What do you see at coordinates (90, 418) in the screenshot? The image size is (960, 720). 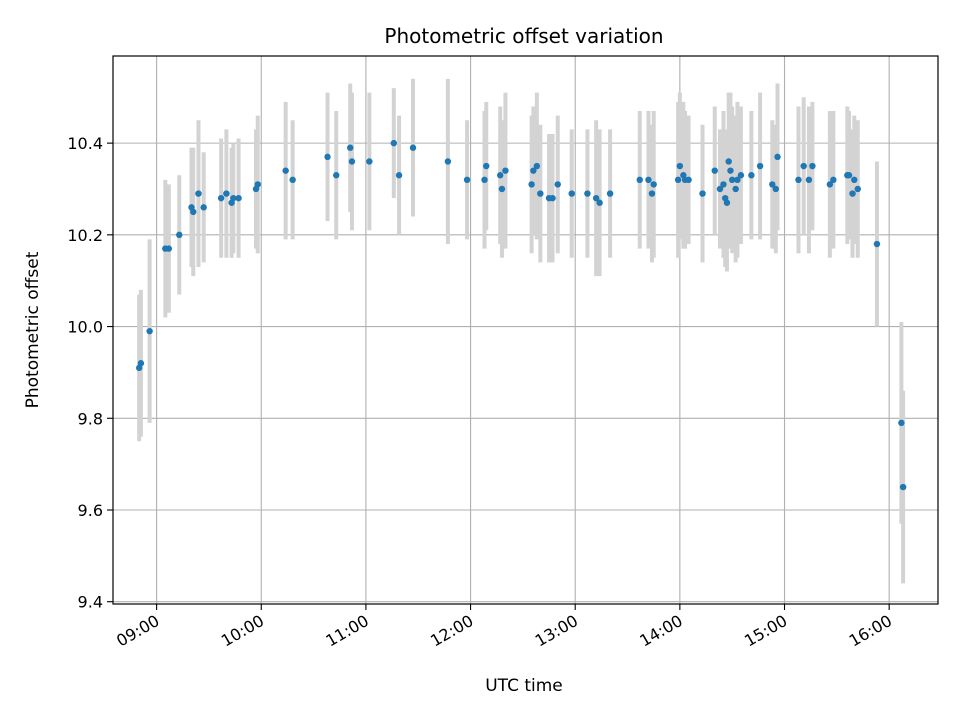 I see `y-tick-label: 9.8` at bounding box center [90, 418].